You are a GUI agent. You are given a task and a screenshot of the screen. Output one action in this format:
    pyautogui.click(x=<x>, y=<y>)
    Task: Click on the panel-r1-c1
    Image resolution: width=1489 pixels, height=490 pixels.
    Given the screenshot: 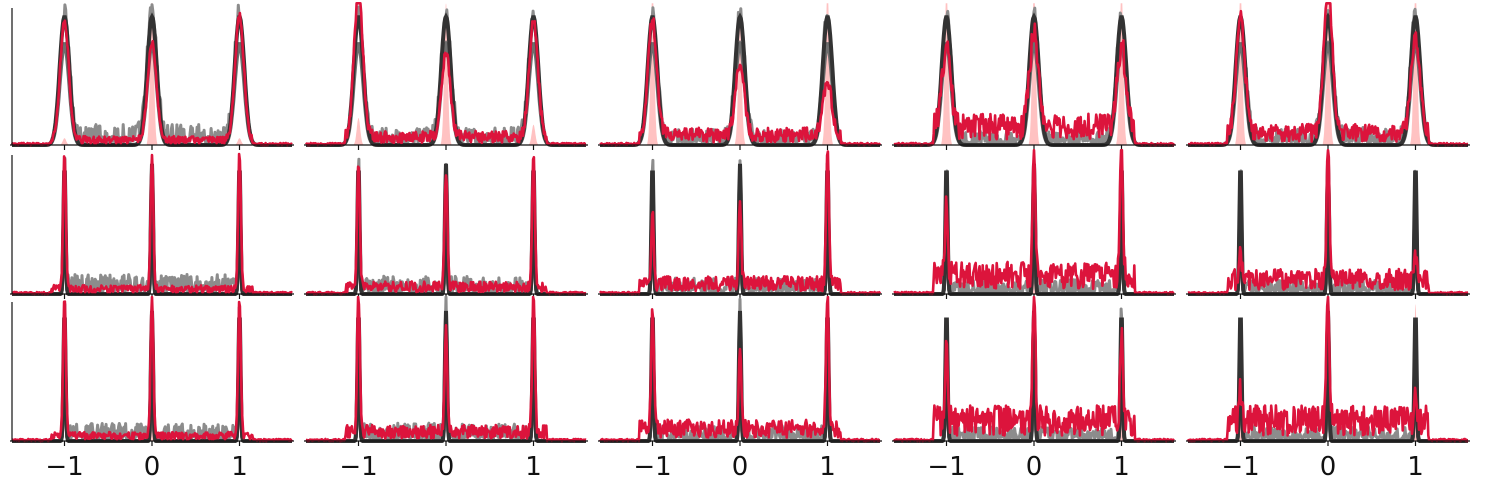 What is the action you would take?
    pyautogui.click(x=446, y=227)
    